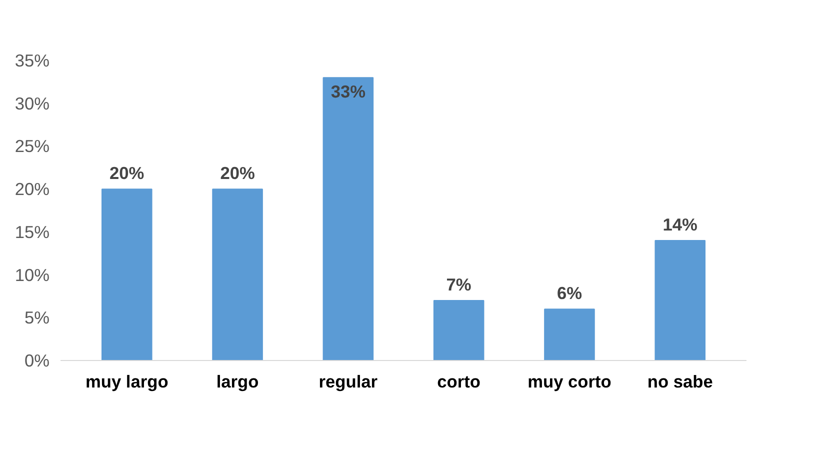  I want to click on x-tick-label: largo, so click(237, 382).